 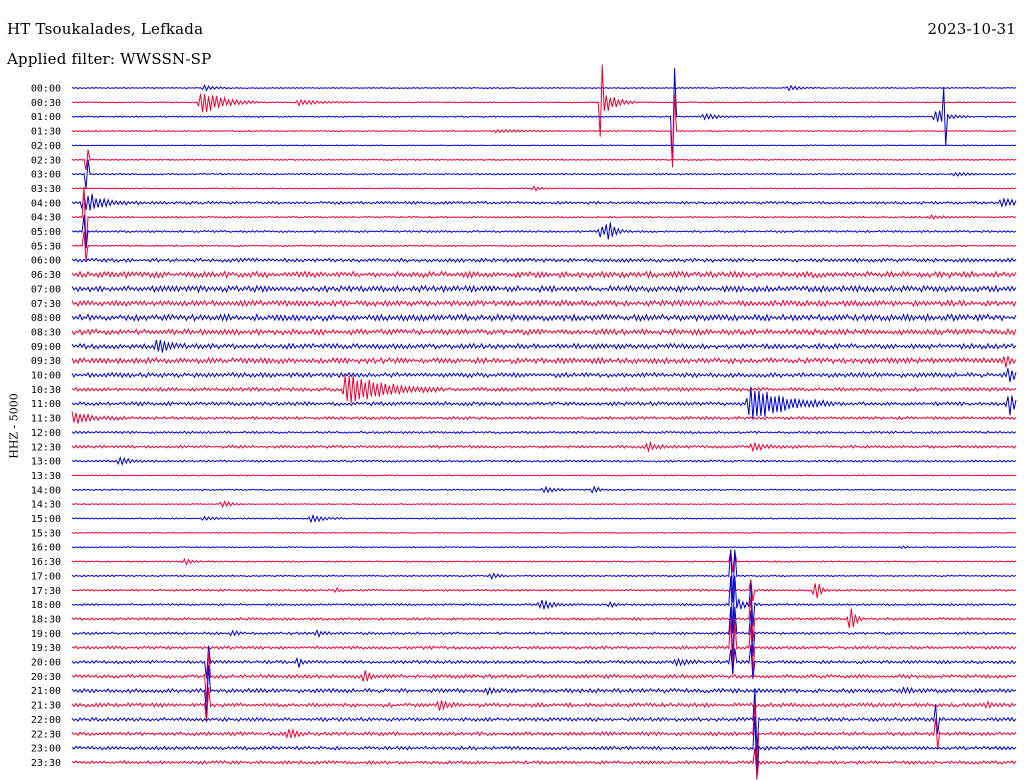 I want to click on time-tick-label: 15:00, so click(x=46, y=519).